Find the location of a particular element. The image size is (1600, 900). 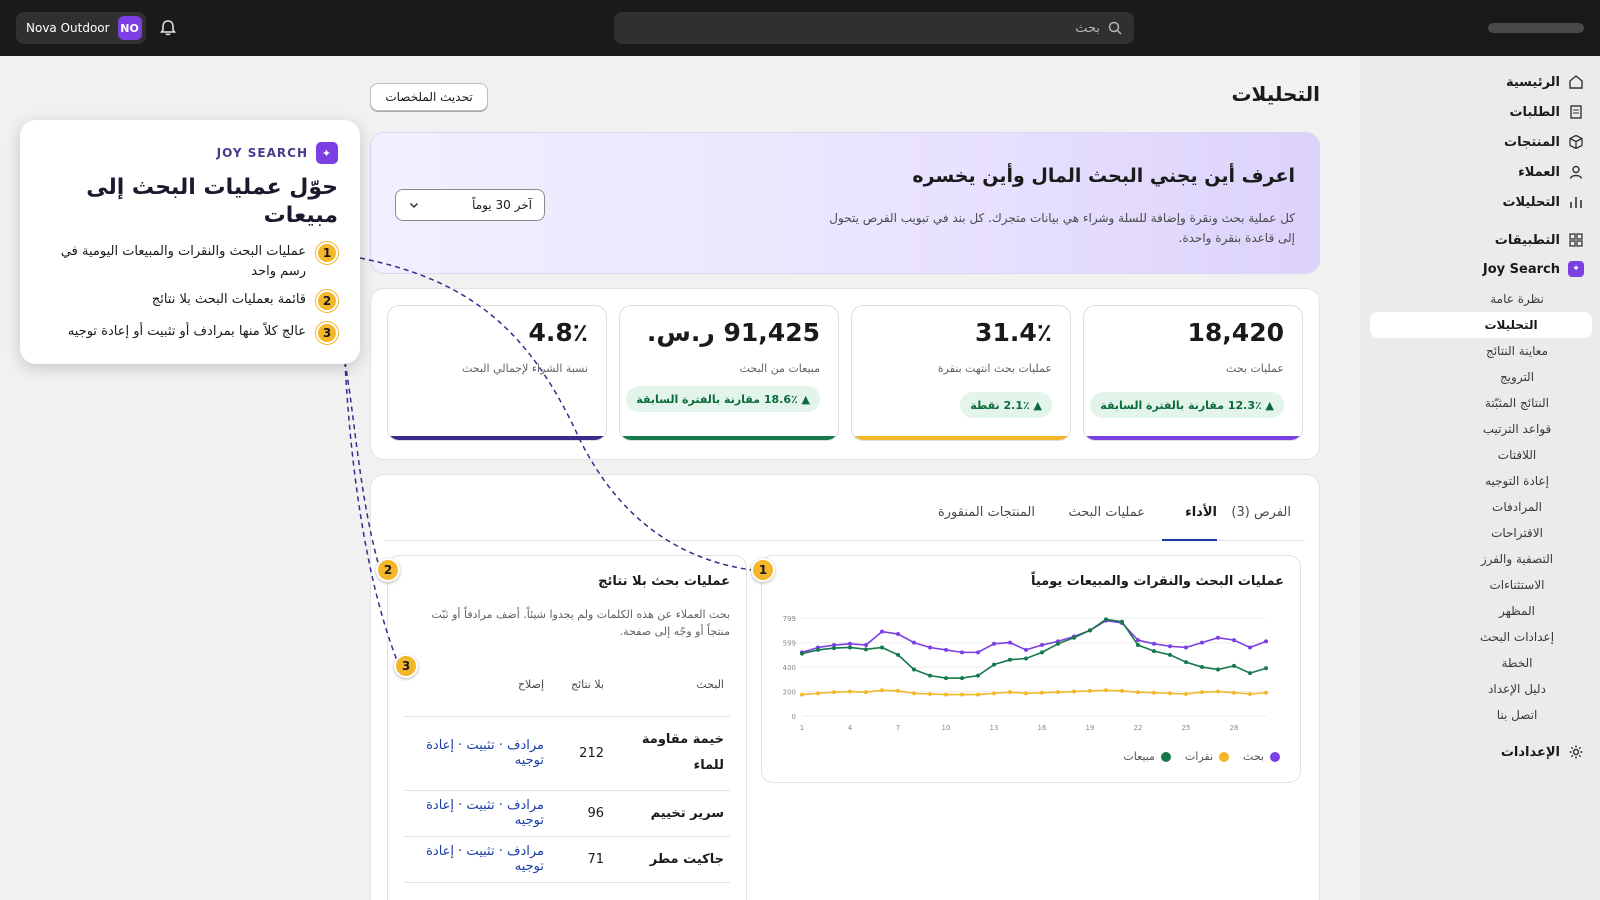

sidebar-subitem: إعدادات البحث is located at coordinates (1517, 637).